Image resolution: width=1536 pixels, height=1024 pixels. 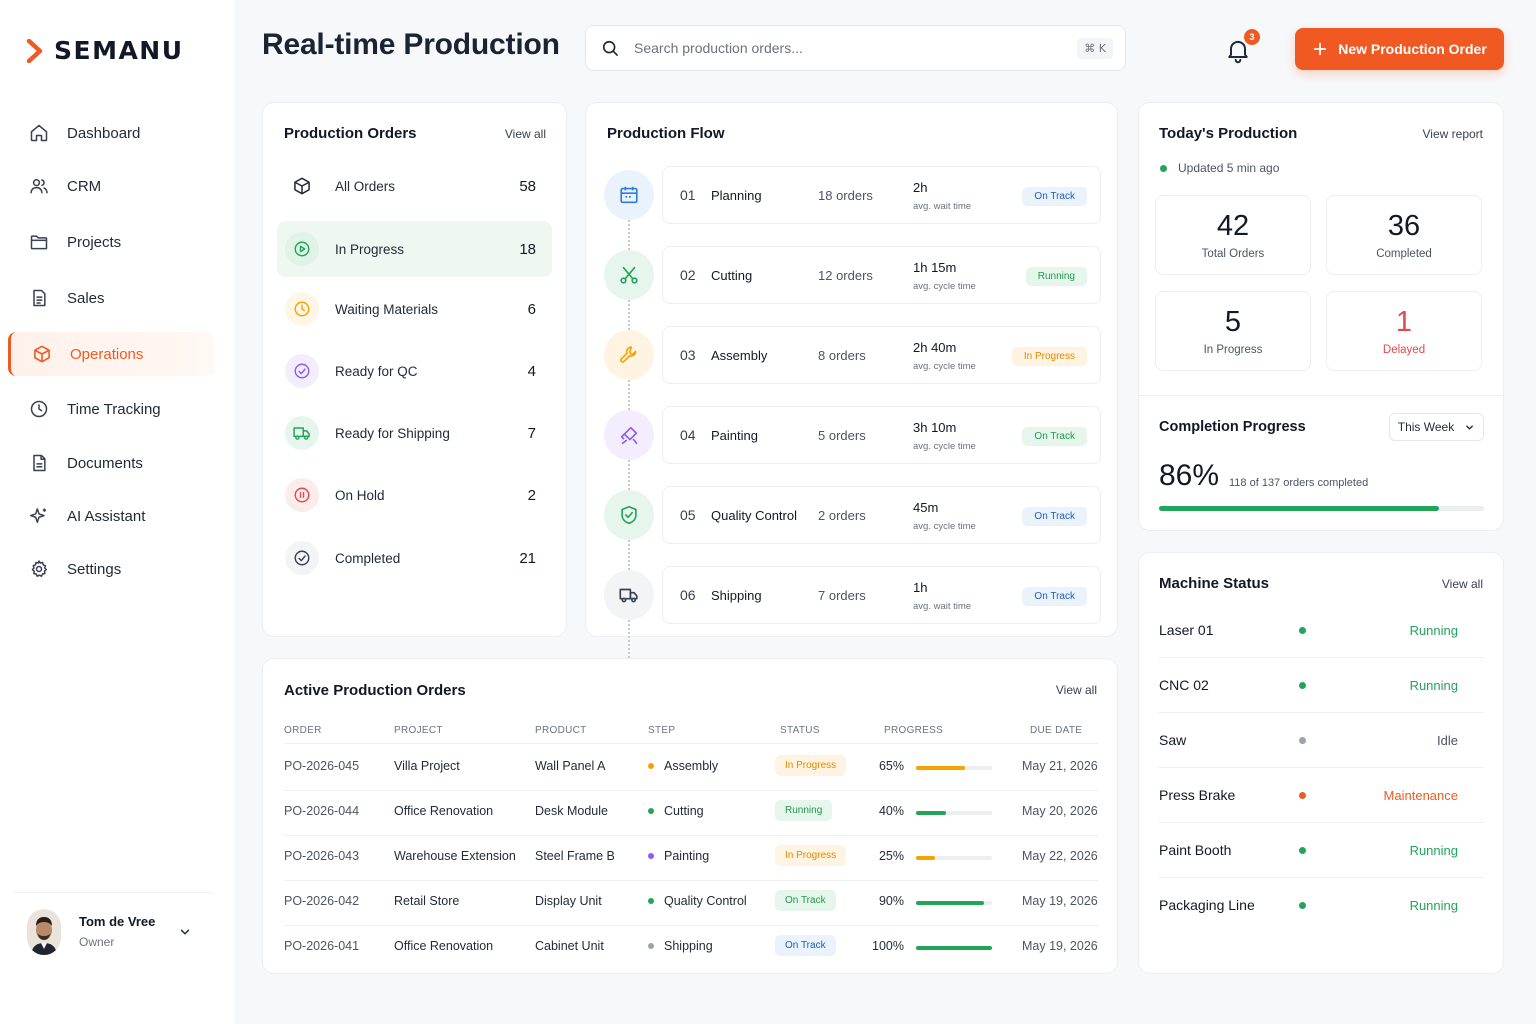 I want to click on machine-name: Saw, so click(x=1173, y=740).